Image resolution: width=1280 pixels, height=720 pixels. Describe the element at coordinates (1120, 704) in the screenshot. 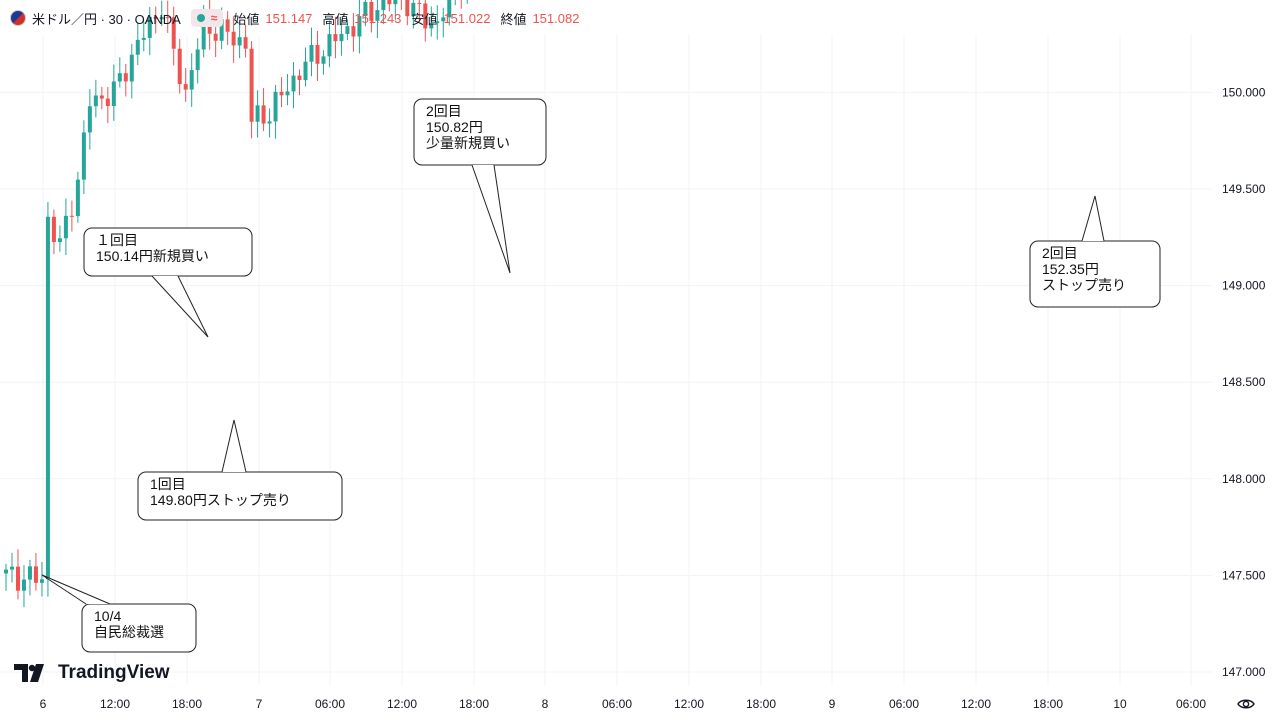

I see `x-tick-label: 10` at that location.